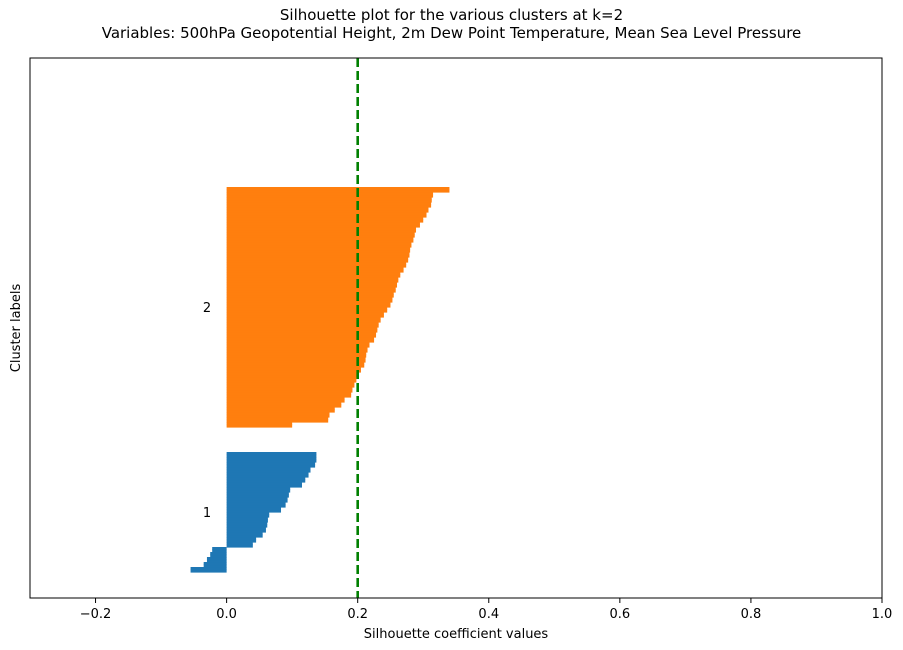  I want to click on x-tick-label: 0.2, so click(357, 614).